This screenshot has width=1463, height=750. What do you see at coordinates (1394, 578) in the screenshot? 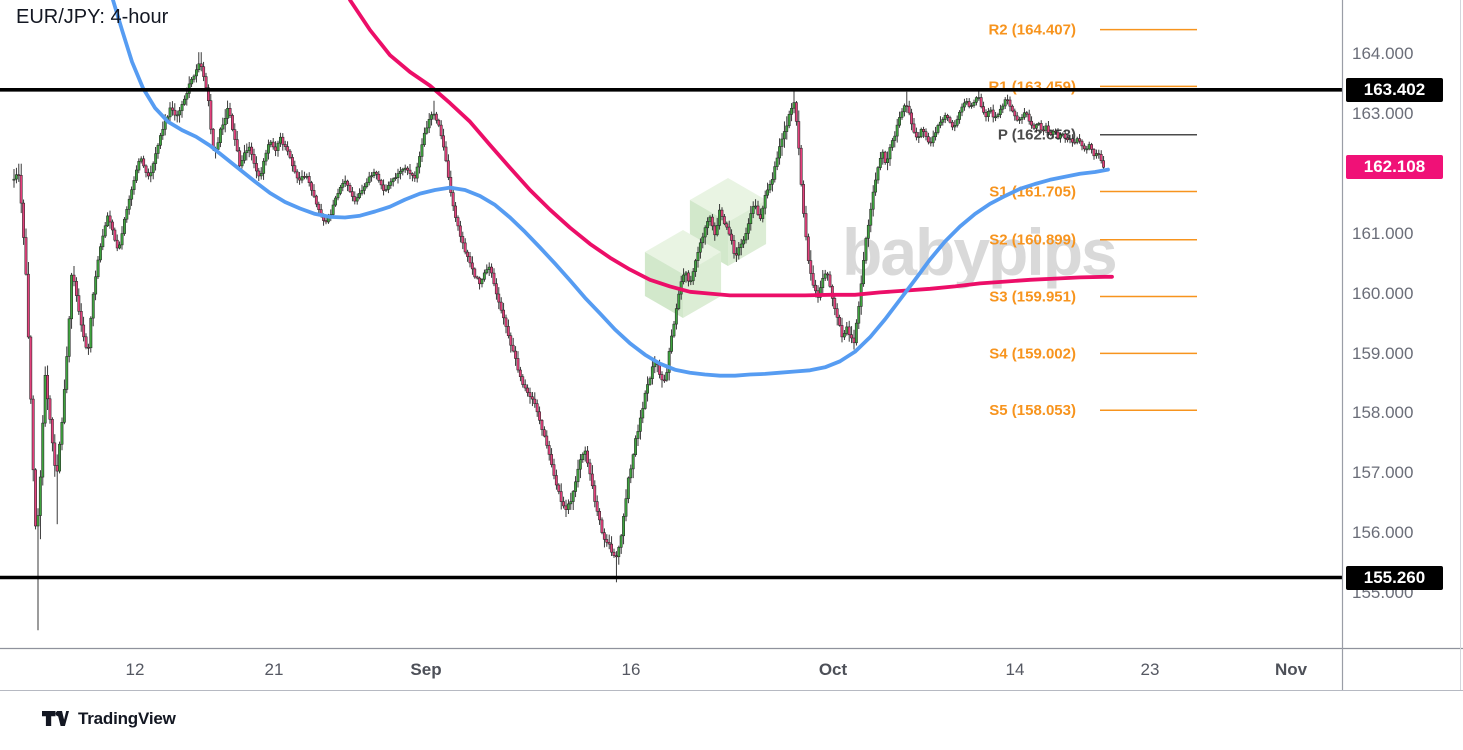
I see `support-price-badge: 155.260` at bounding box center [1394, 578].